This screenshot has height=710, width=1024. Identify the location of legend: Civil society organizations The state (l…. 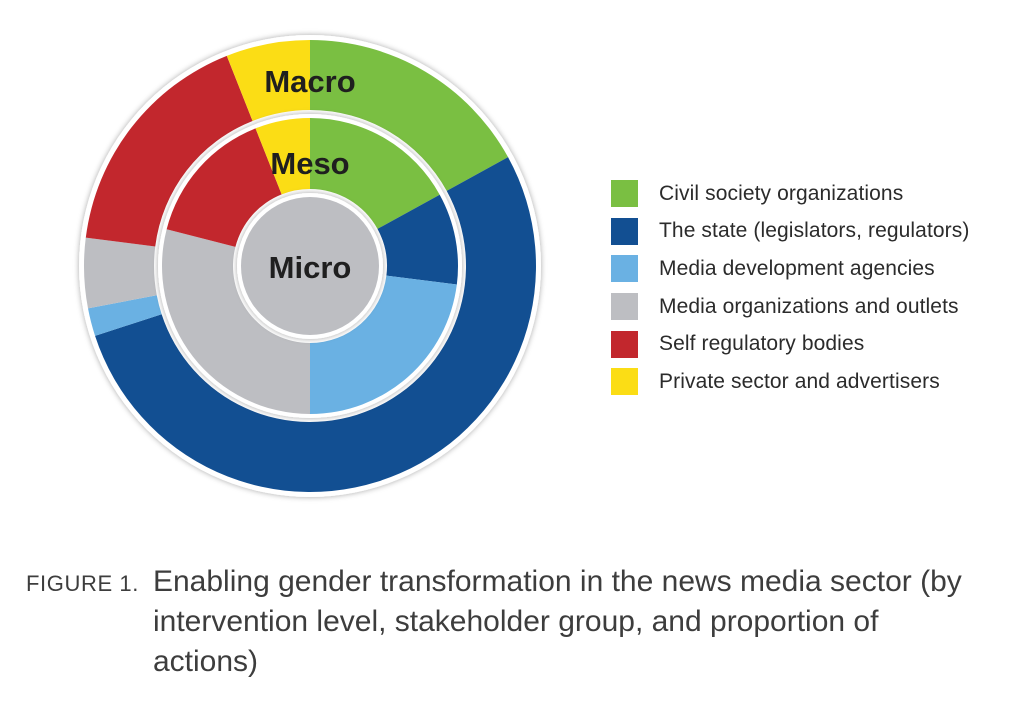
(790, 288).